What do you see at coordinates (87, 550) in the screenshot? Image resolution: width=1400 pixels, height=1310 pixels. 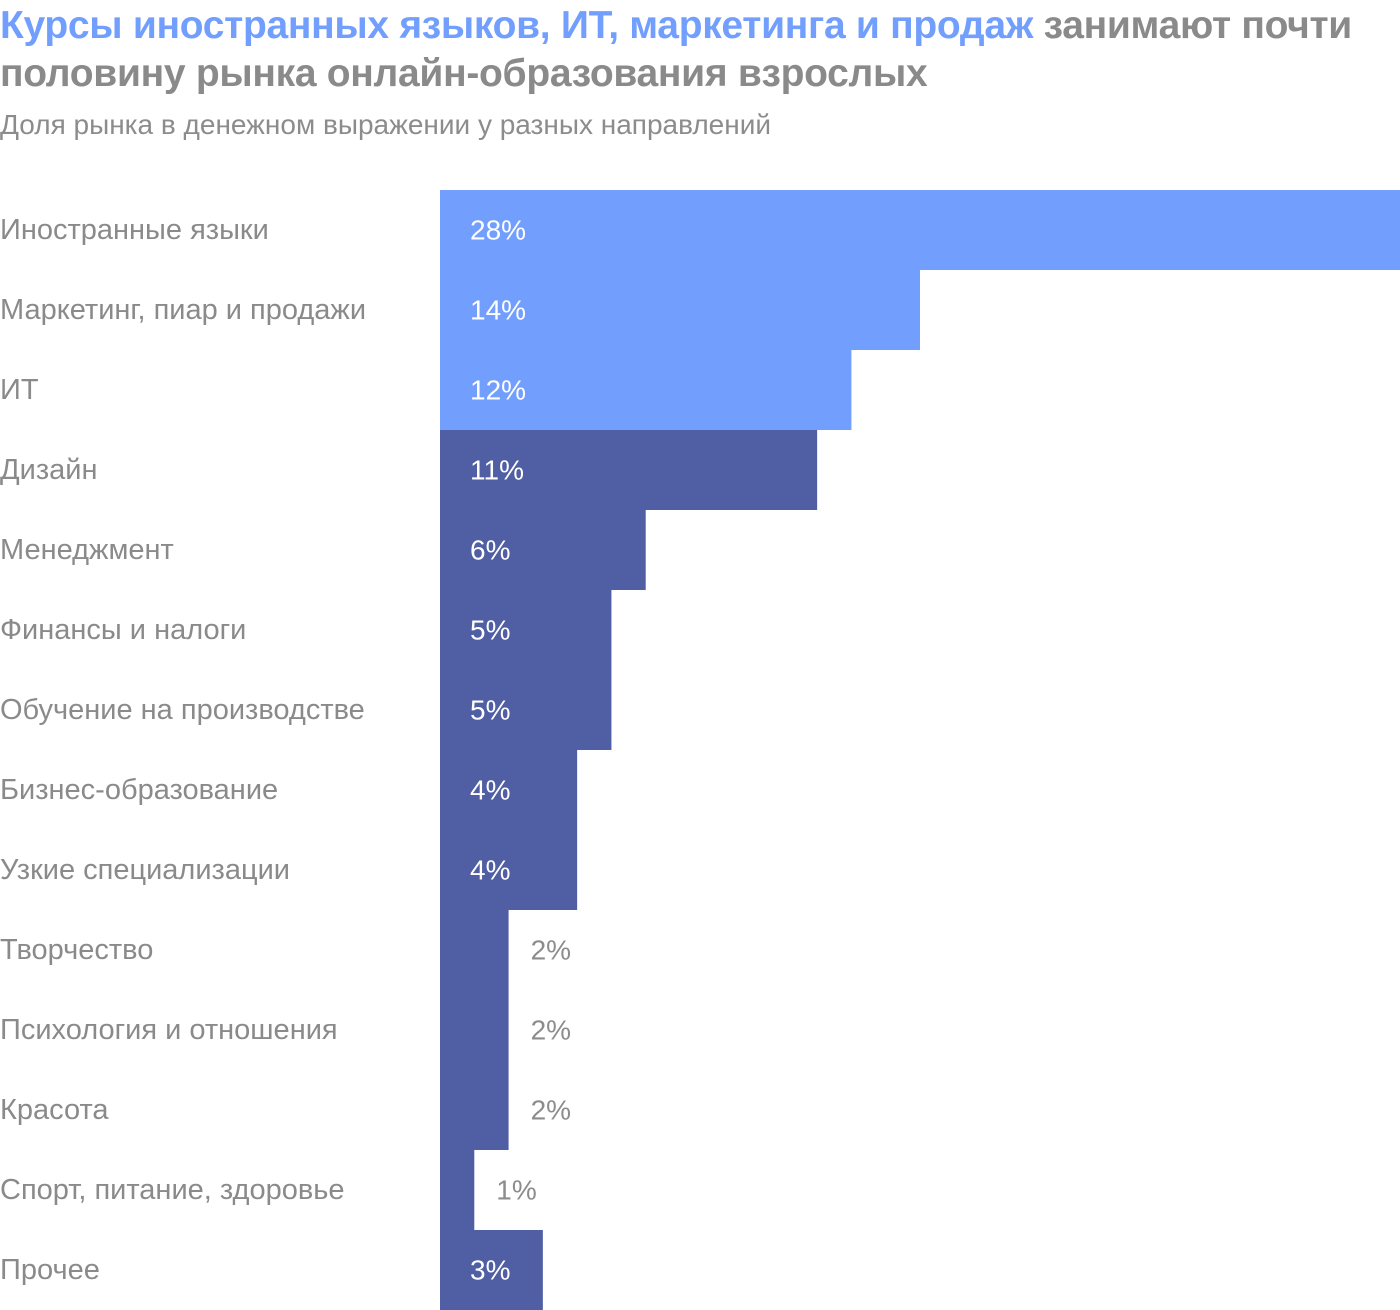 I see `category-label-4: Менеджмент` at bounding box center [87, 550].